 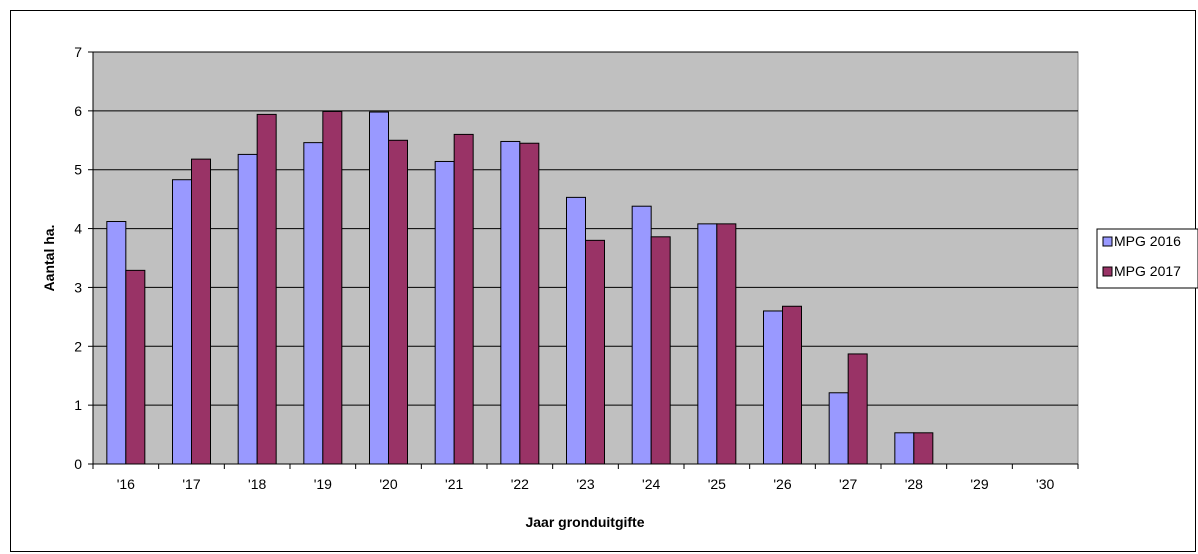 What do you see at coordinates (78, 229) in the screenshot?
I see `y-tick-label: 4` at bounding box center [78, 229].